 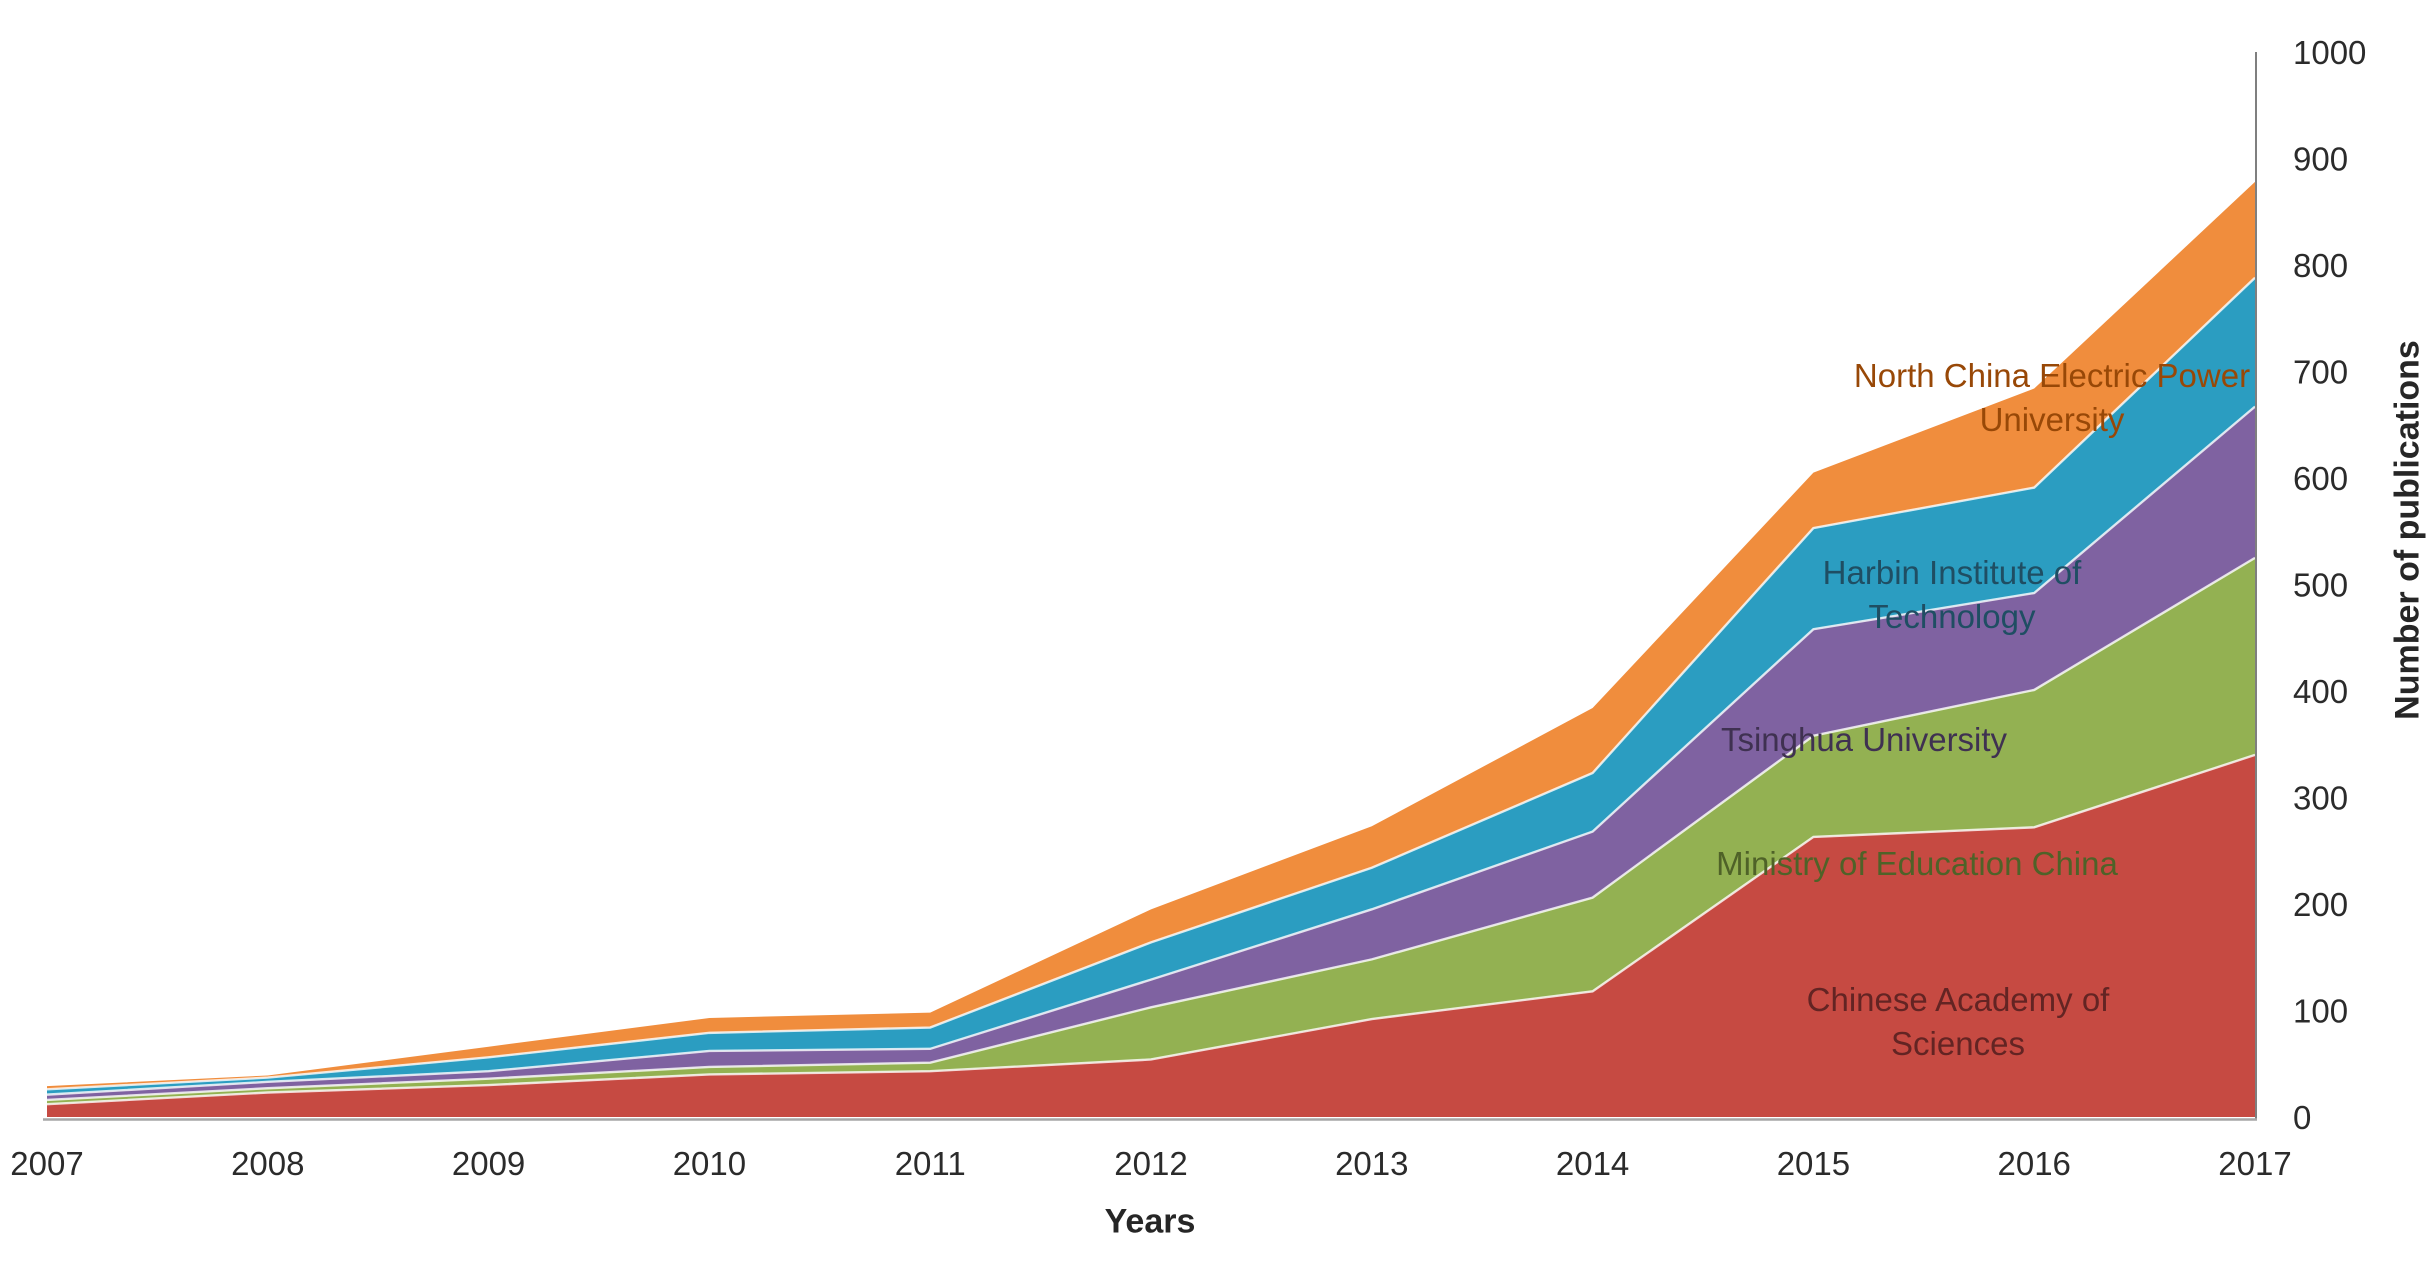 I want to click on series-label-line: Sciences, so click(x=1958, y=1043).